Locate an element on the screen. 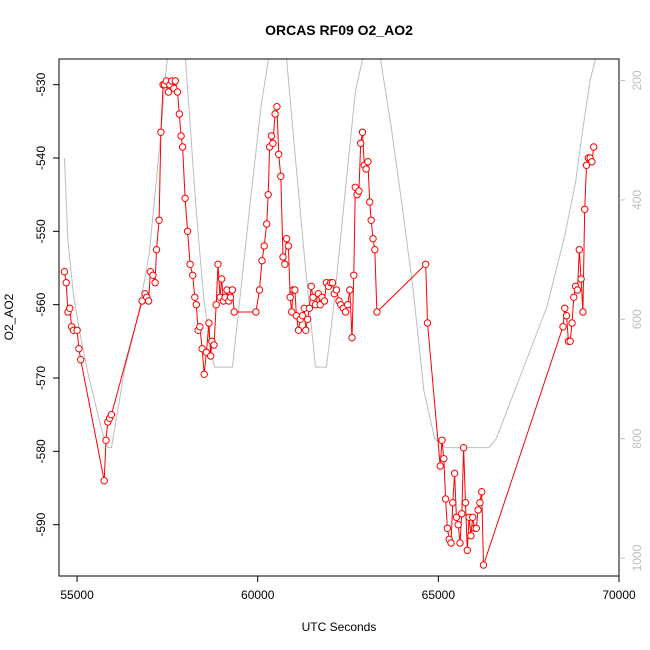 This screenshot has width=650, height=650. y-tick-label: -540 is located at coordinates (41, 158).